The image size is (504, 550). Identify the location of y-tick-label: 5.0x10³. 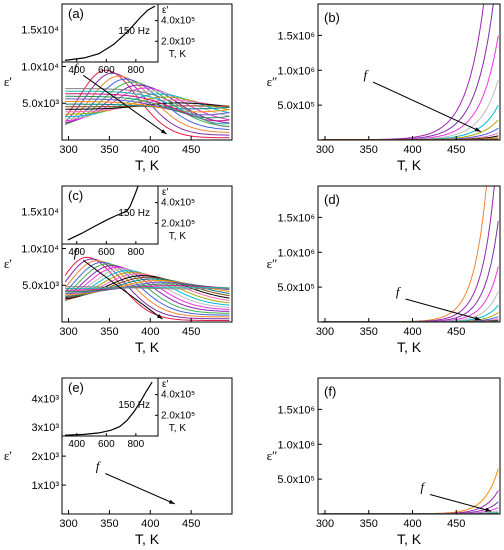
(40, 286).